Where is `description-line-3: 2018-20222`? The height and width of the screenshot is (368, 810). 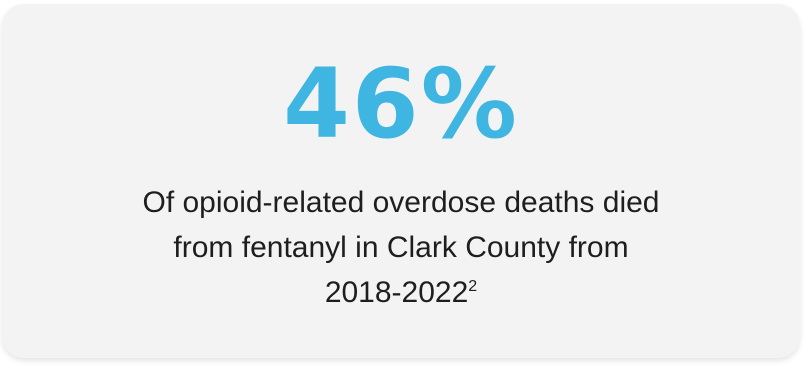
description-line-3: 2018-20222 is located at coordinates (401, 292).